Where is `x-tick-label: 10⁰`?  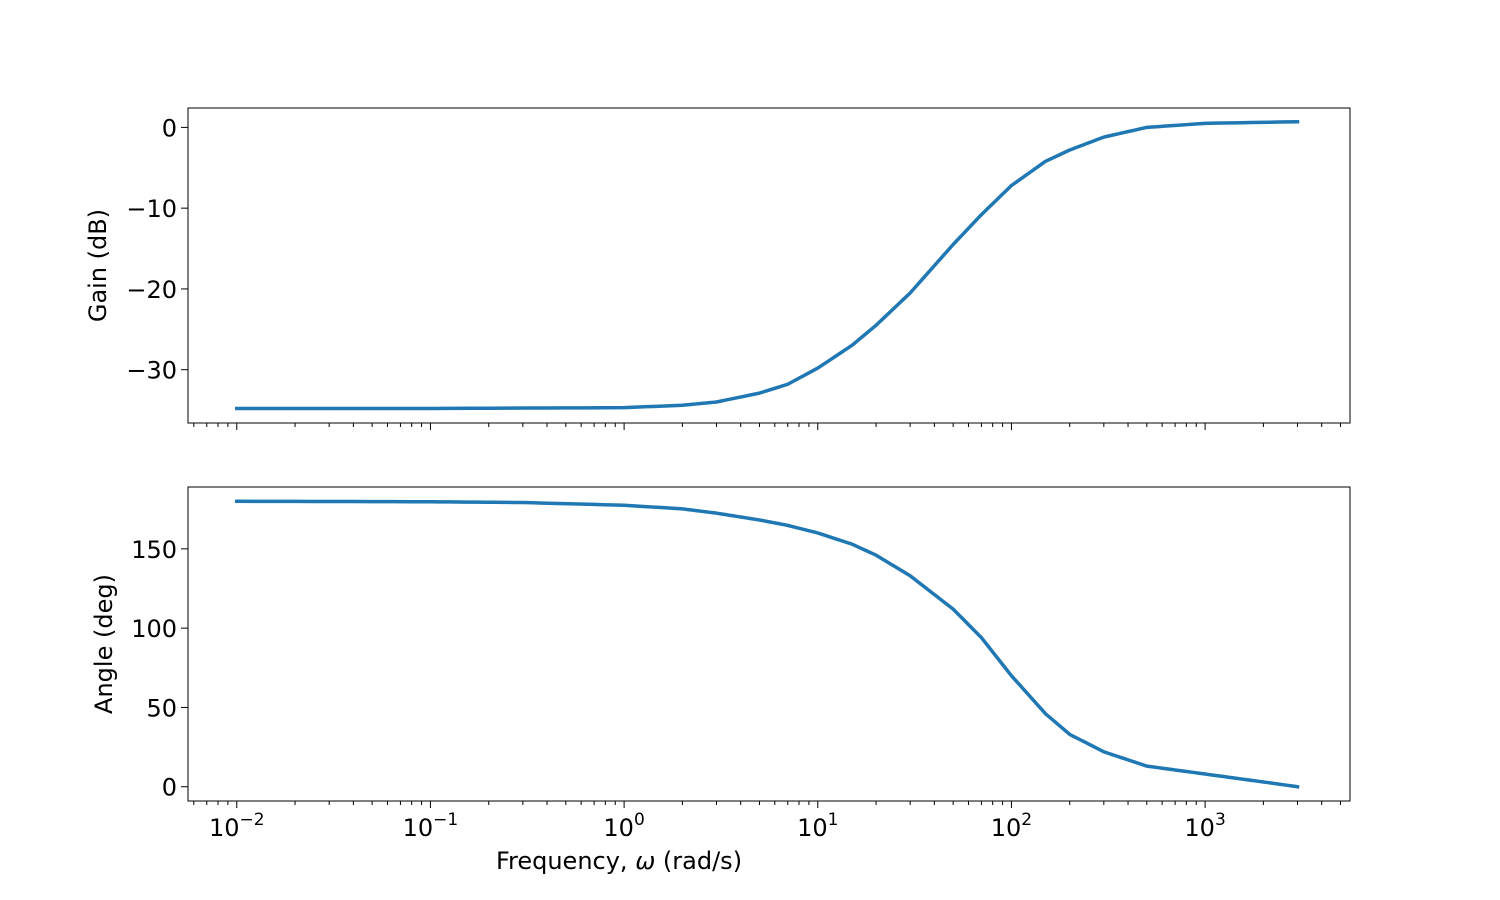
x-tick-label: 10⁰ is located at coordinates (623, 826).